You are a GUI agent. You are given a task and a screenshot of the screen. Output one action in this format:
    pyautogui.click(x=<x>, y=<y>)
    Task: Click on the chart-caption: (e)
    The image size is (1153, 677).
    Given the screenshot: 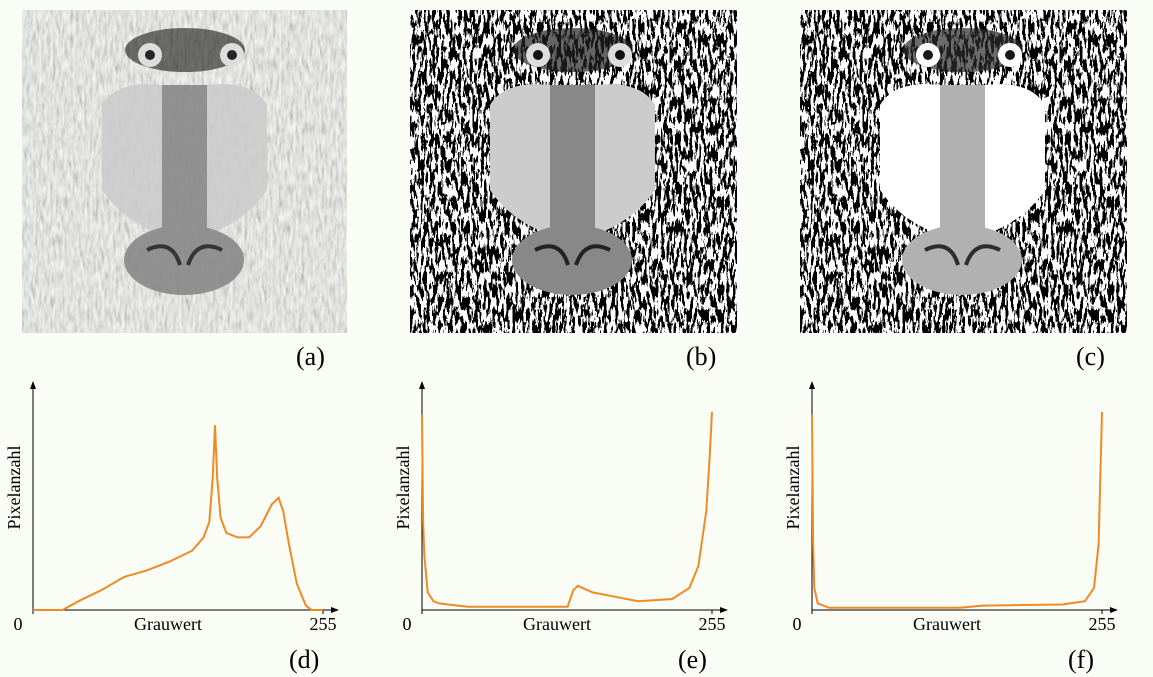 What is the action you would take?
    pyautogui.click(x=692, y=659)
    